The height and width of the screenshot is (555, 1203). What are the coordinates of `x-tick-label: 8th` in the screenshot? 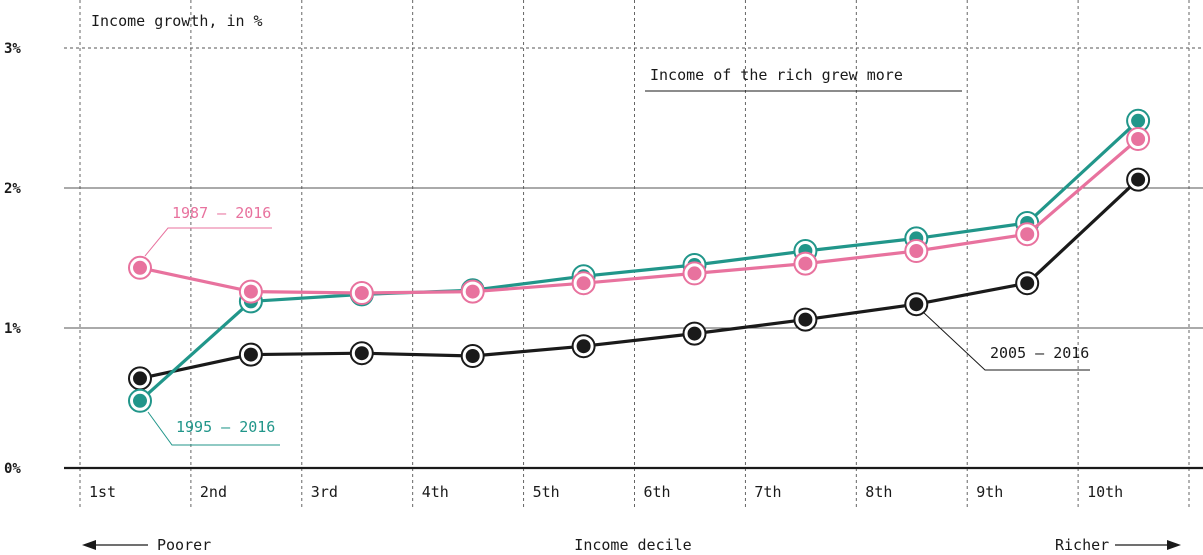 It's located at (878, 492).